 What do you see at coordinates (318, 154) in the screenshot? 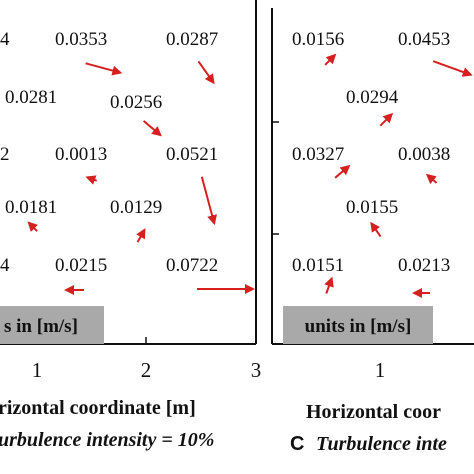
I see `velocity-value-label: 0.0327` at bounding box center [318, 154].